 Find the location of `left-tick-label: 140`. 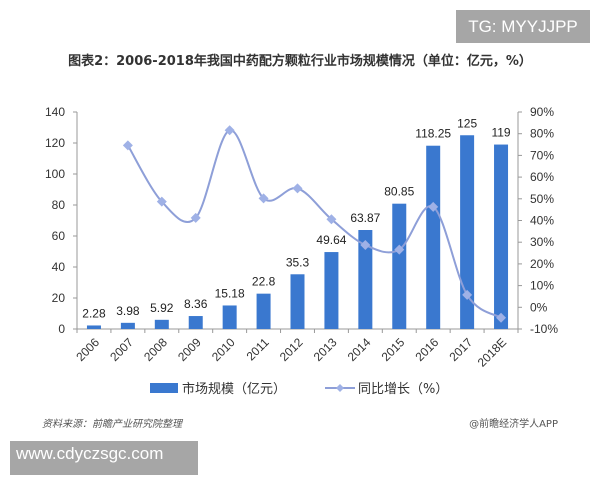

left-tick-label: 140 is located at coordinates (55, 112).